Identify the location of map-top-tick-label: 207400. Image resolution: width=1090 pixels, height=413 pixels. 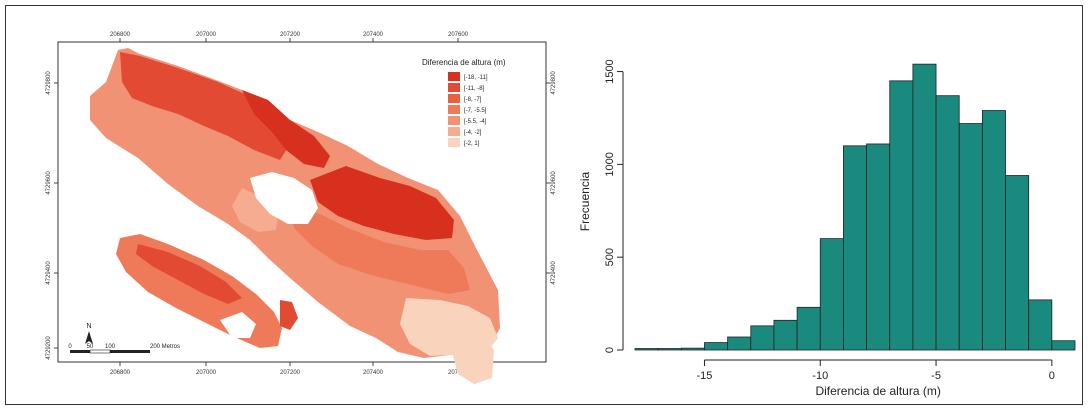
(373, 35).